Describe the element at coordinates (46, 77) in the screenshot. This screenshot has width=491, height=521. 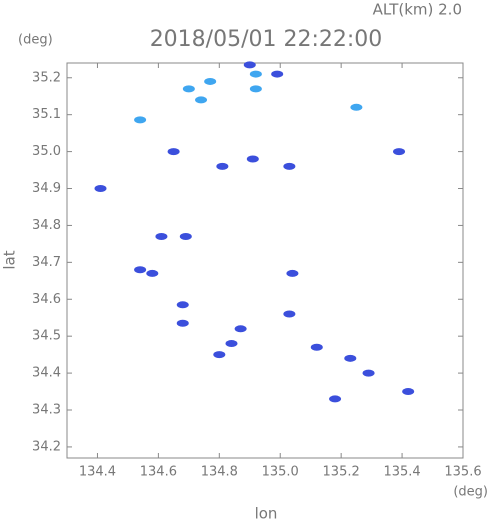
I see `y-tick-label: 35.2` at that location.